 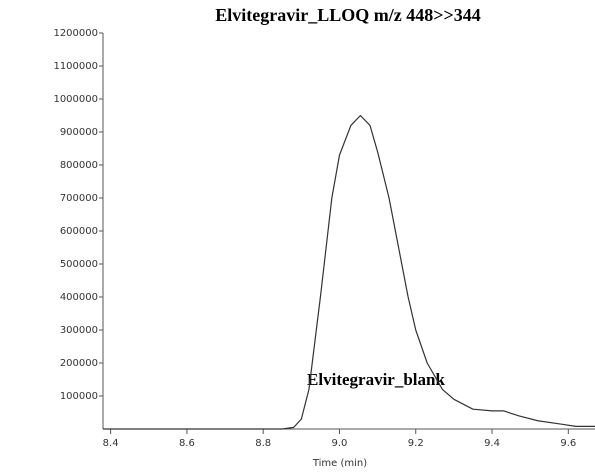 What do you see at coordinates (376, 379) in the screenshot?
I see `annotation: Elvitegravir_blank` at bounding box center [376, 379].